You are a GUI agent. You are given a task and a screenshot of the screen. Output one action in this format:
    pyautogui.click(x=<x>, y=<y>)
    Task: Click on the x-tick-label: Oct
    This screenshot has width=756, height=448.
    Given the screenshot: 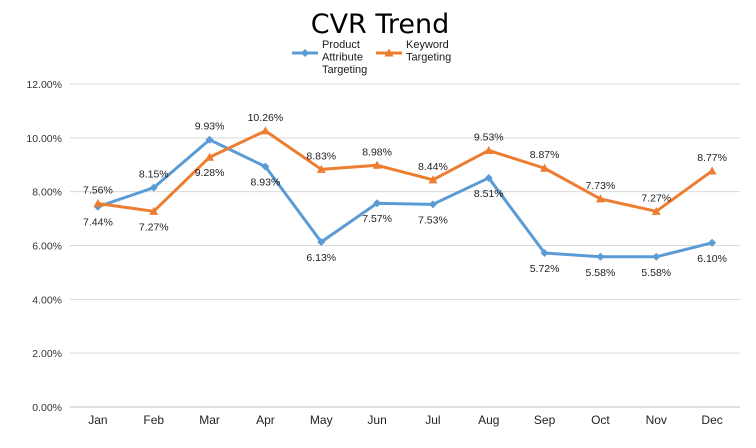 What is the action you would take?
    pyautogui.click(x=600, y=420)
    